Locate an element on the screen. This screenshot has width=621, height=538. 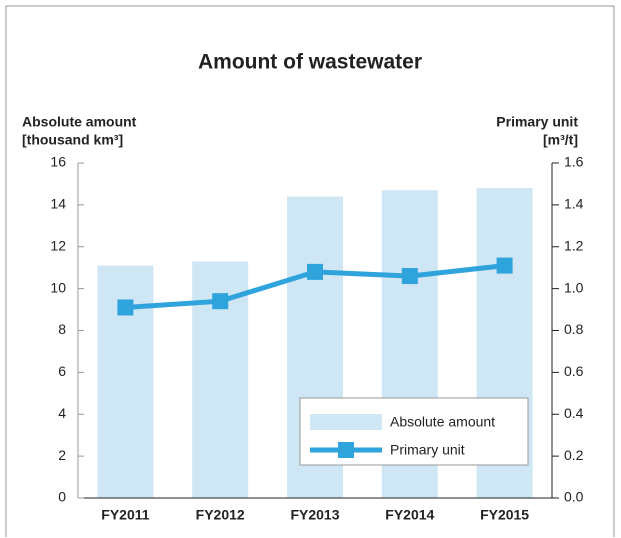
y-tick-label: 6 is located at coordinates (62, 371).